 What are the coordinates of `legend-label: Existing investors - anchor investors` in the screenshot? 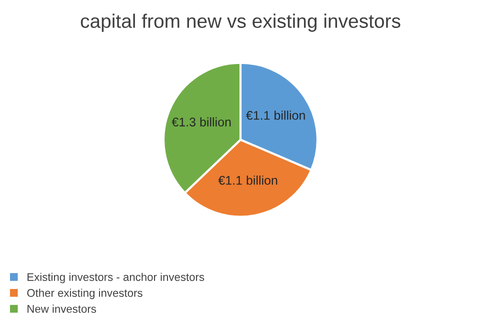 It's located at (116, 278).